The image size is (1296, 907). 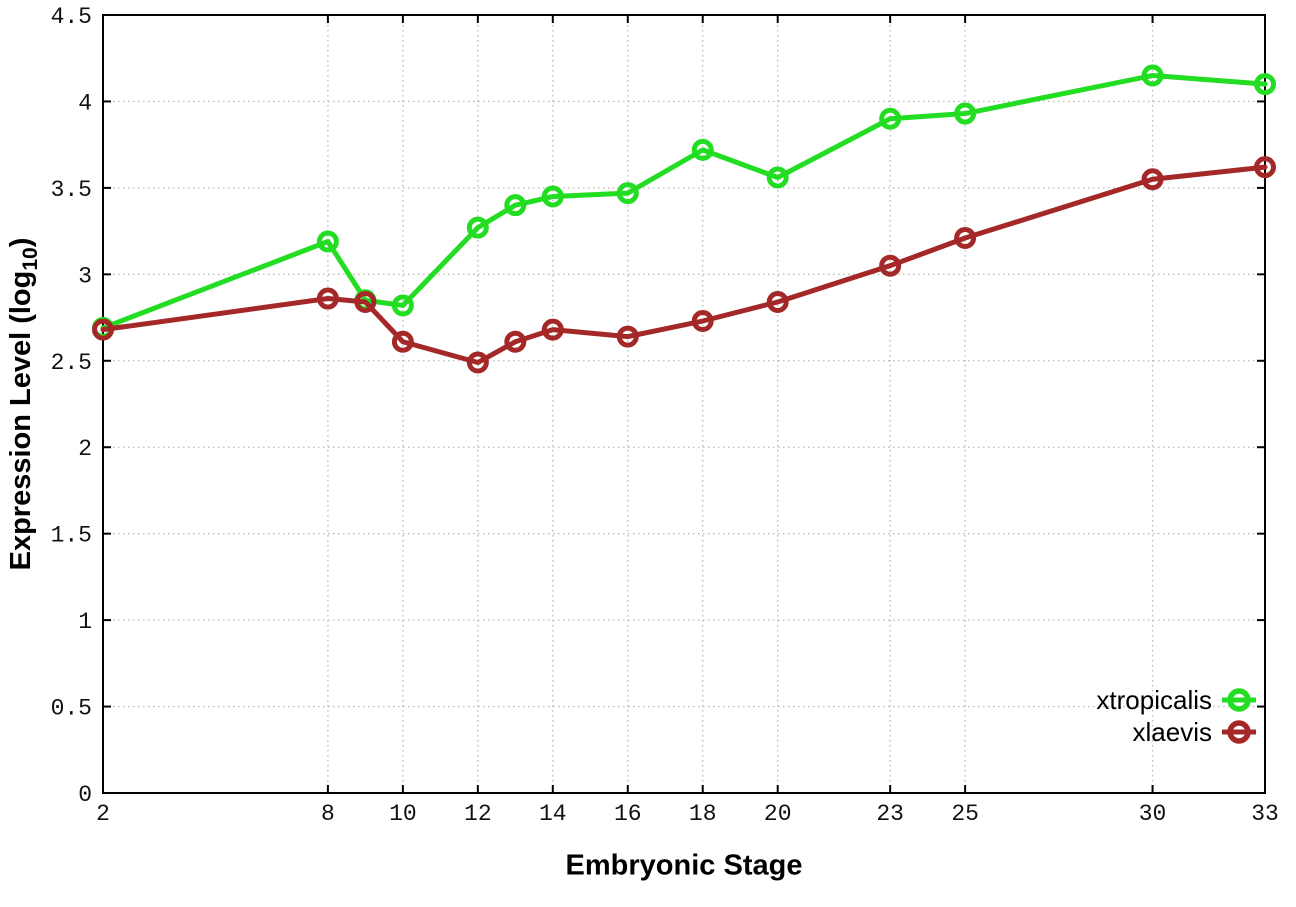 I want to click on x-tick-label: 14, so click(x=553, y=814).